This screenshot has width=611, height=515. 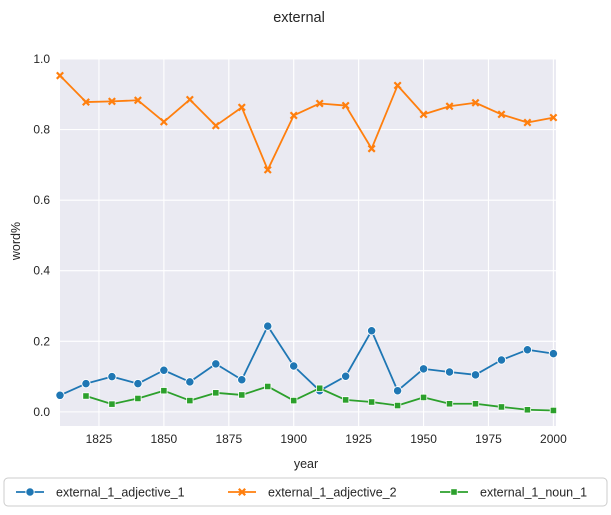 I want to click on legend-item: external_1_noun_1, so click(x=513, y=493).